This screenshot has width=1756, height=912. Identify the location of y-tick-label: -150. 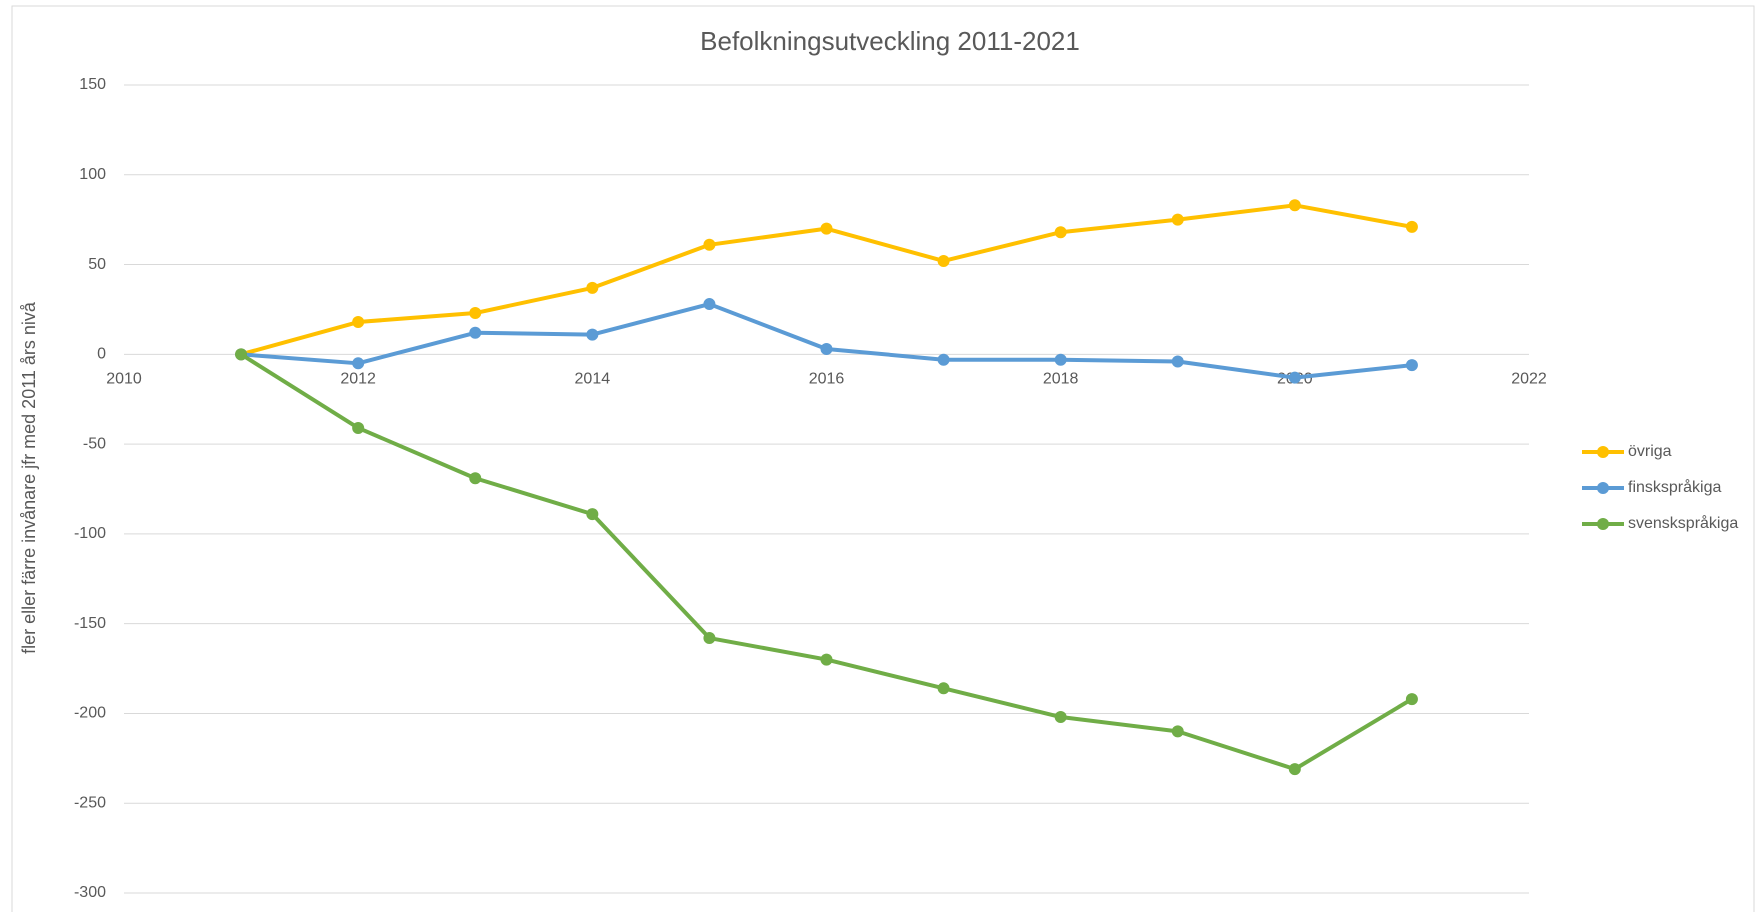
(90, 623).